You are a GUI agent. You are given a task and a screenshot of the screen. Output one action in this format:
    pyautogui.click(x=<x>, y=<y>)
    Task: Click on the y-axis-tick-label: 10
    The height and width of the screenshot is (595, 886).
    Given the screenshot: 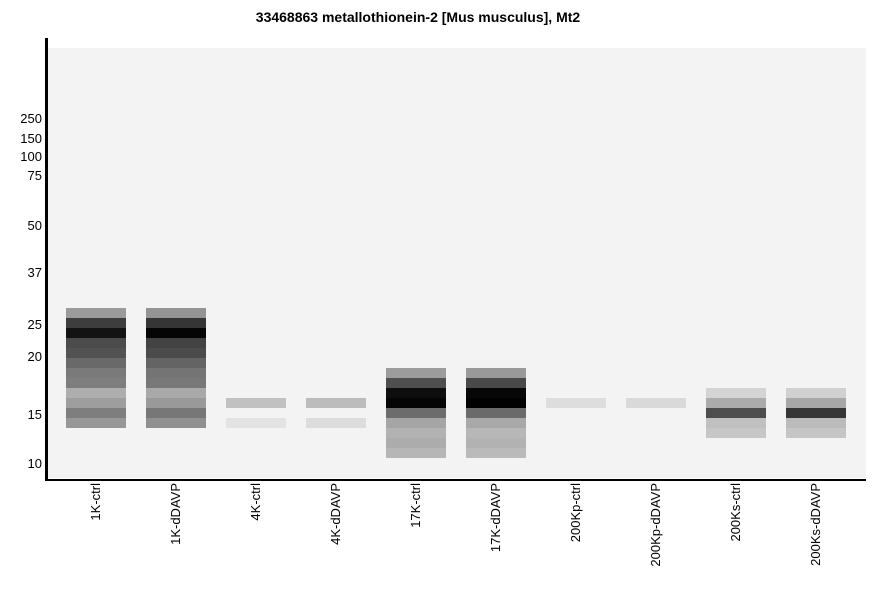 What is the action you would take?
    pyautogui.click(x=34, y=463)
    